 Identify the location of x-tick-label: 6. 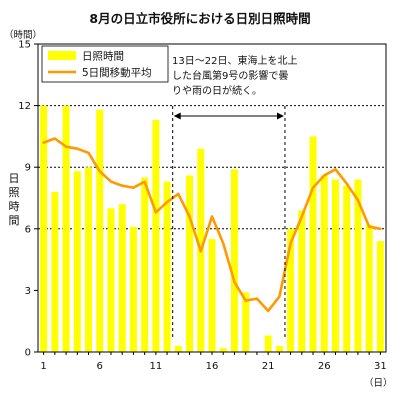
(100, 366).